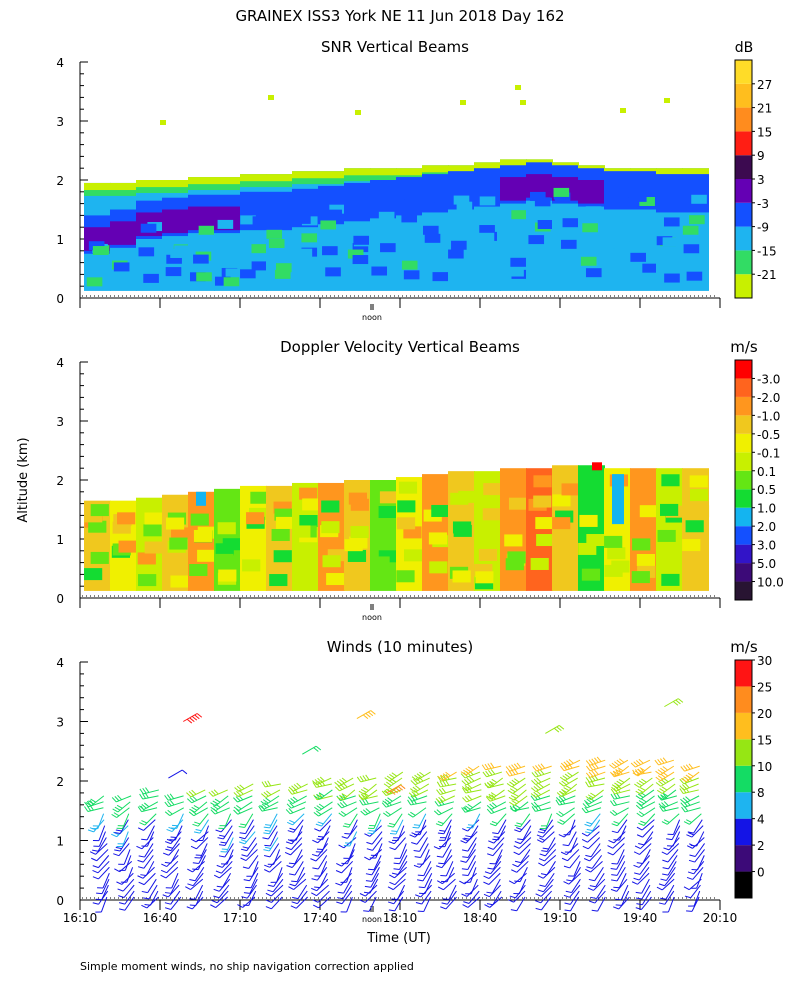  I want to click on colorbar-segment, so click(743, 387).